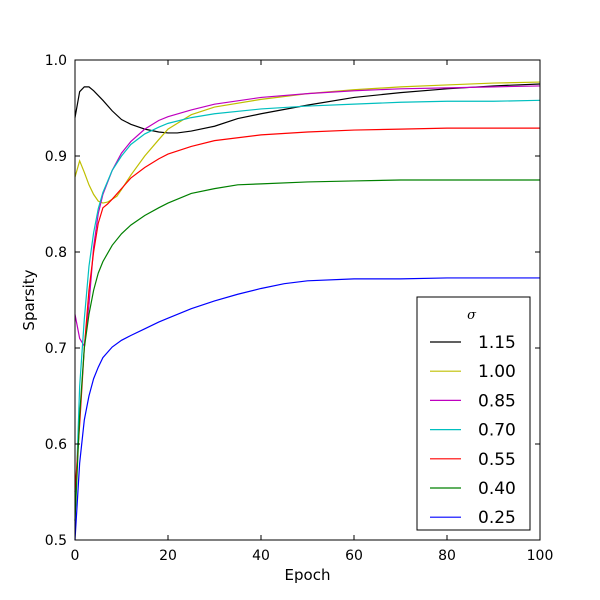 The width and height of the screenshot is (600, 600). What do you see at coordinates (307, 108) in the screenshot?
I see `series-line-1.15` at bounding box center [307, 108].